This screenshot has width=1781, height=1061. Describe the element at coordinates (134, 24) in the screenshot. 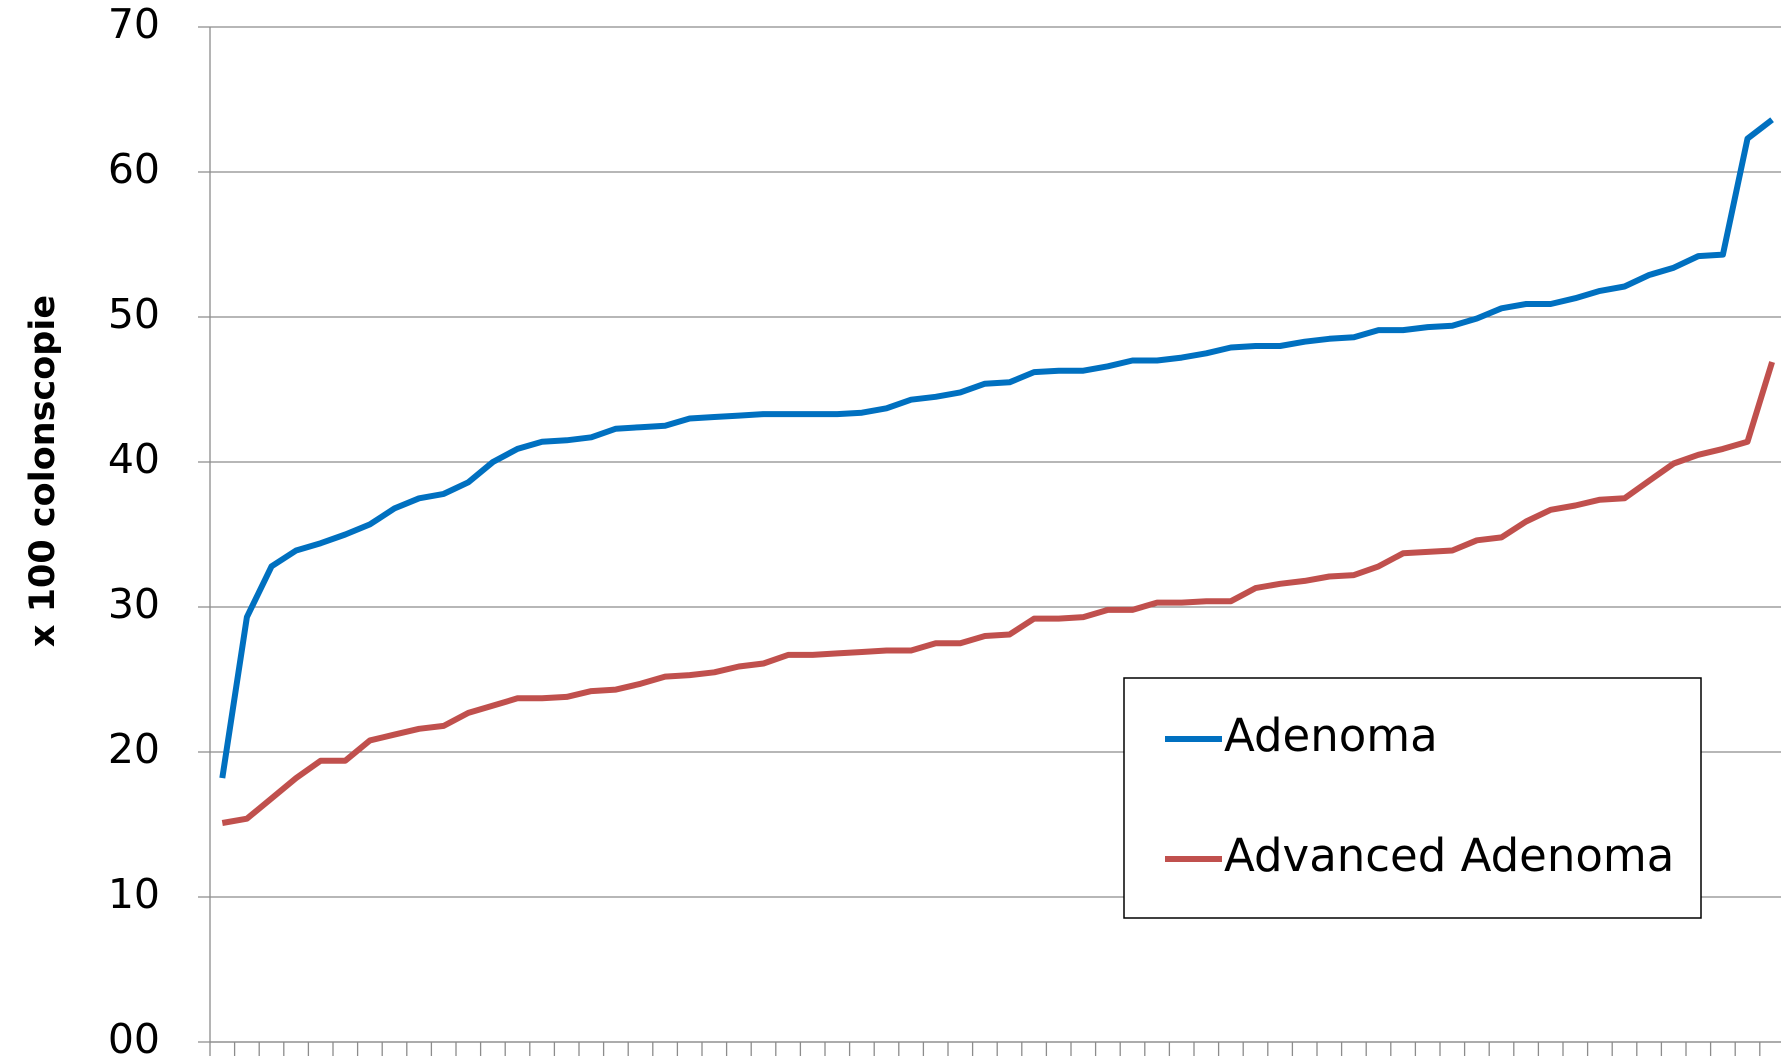

I see `y-tick-label: 70` at that location.